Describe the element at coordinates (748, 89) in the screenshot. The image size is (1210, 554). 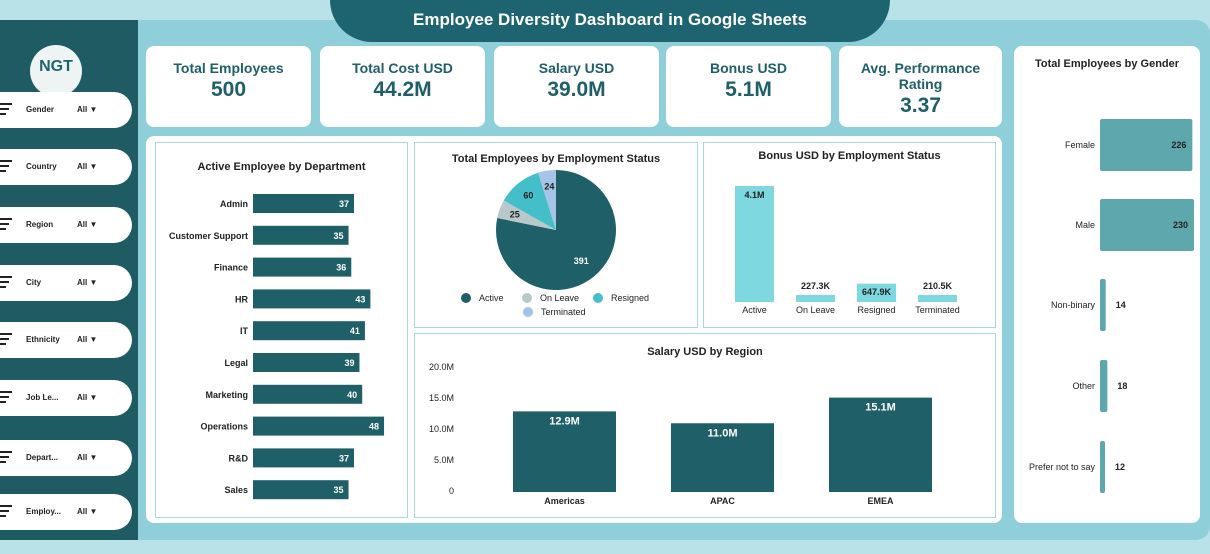
I see `kpi-value: 5.1M` at that location.